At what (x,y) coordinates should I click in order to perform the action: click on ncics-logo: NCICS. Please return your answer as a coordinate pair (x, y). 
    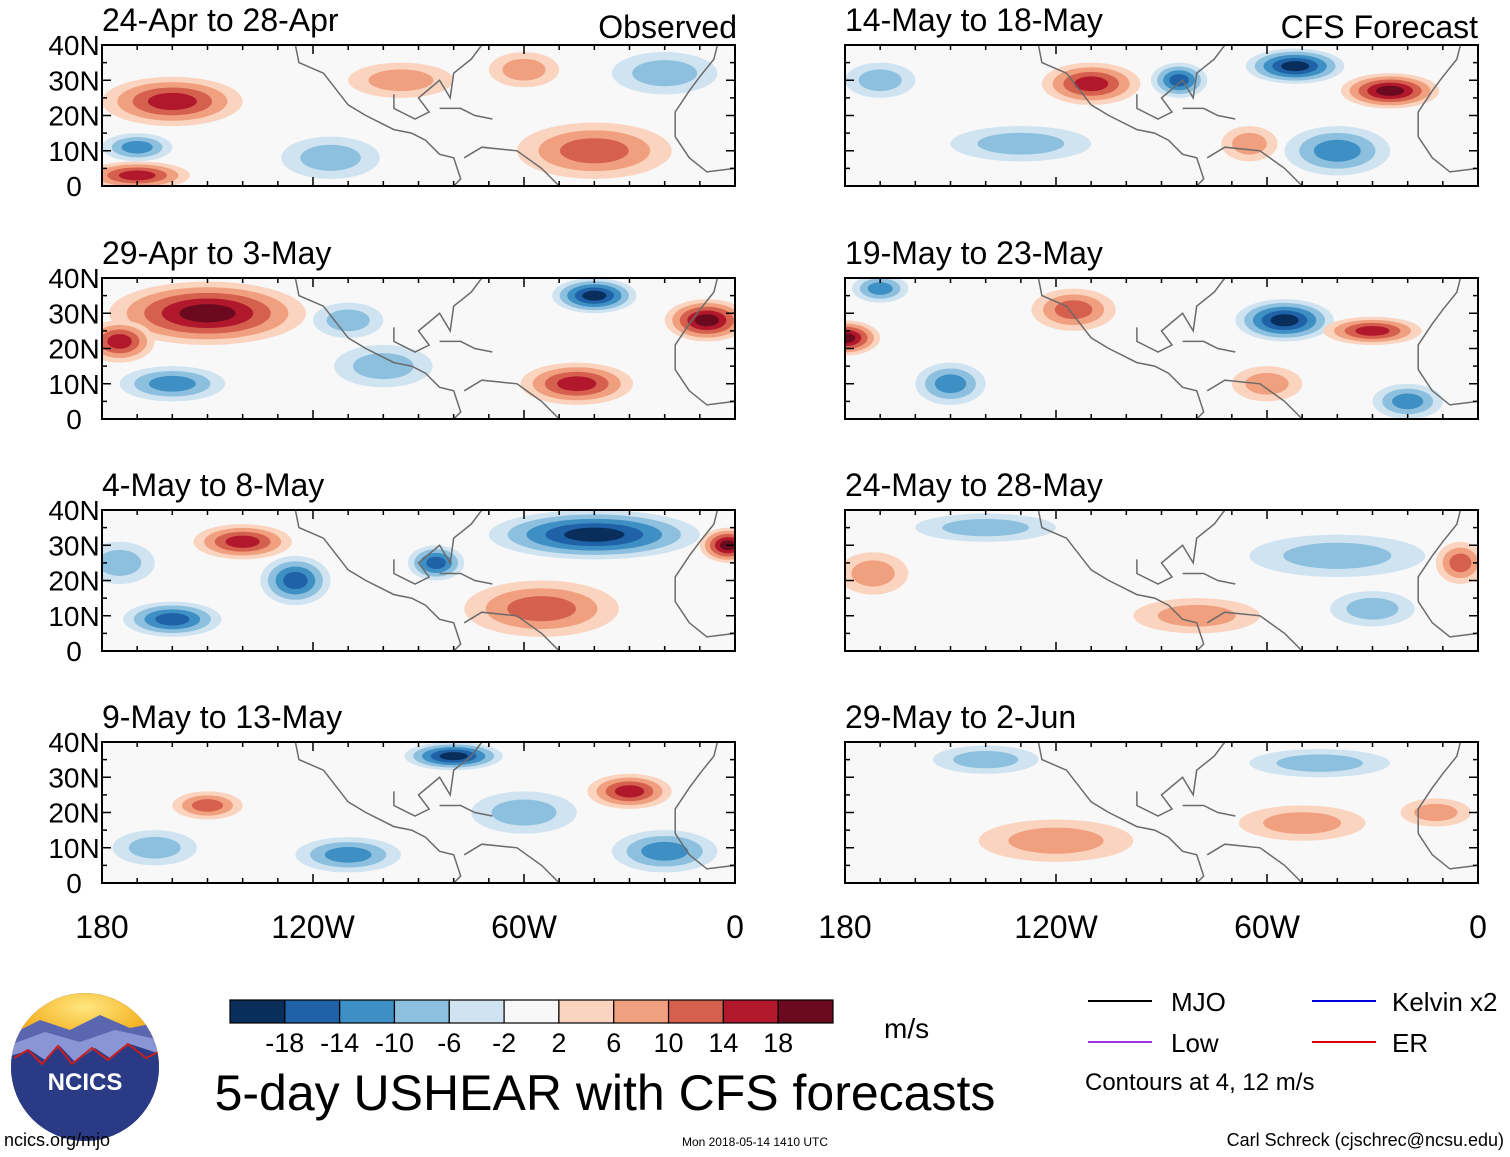
    Looking at the image, I should click on (85, 1067).